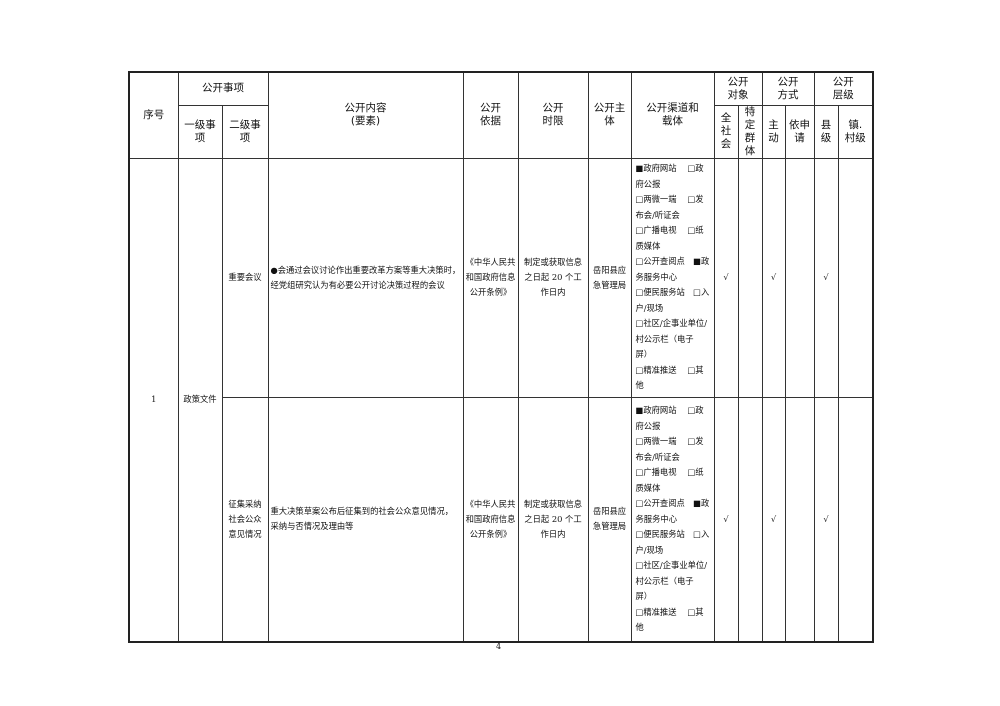 Image resolution: width=1000 pixels, height=706 pixels. I want to click on header-target: 公开 对象, so click(738, 88).